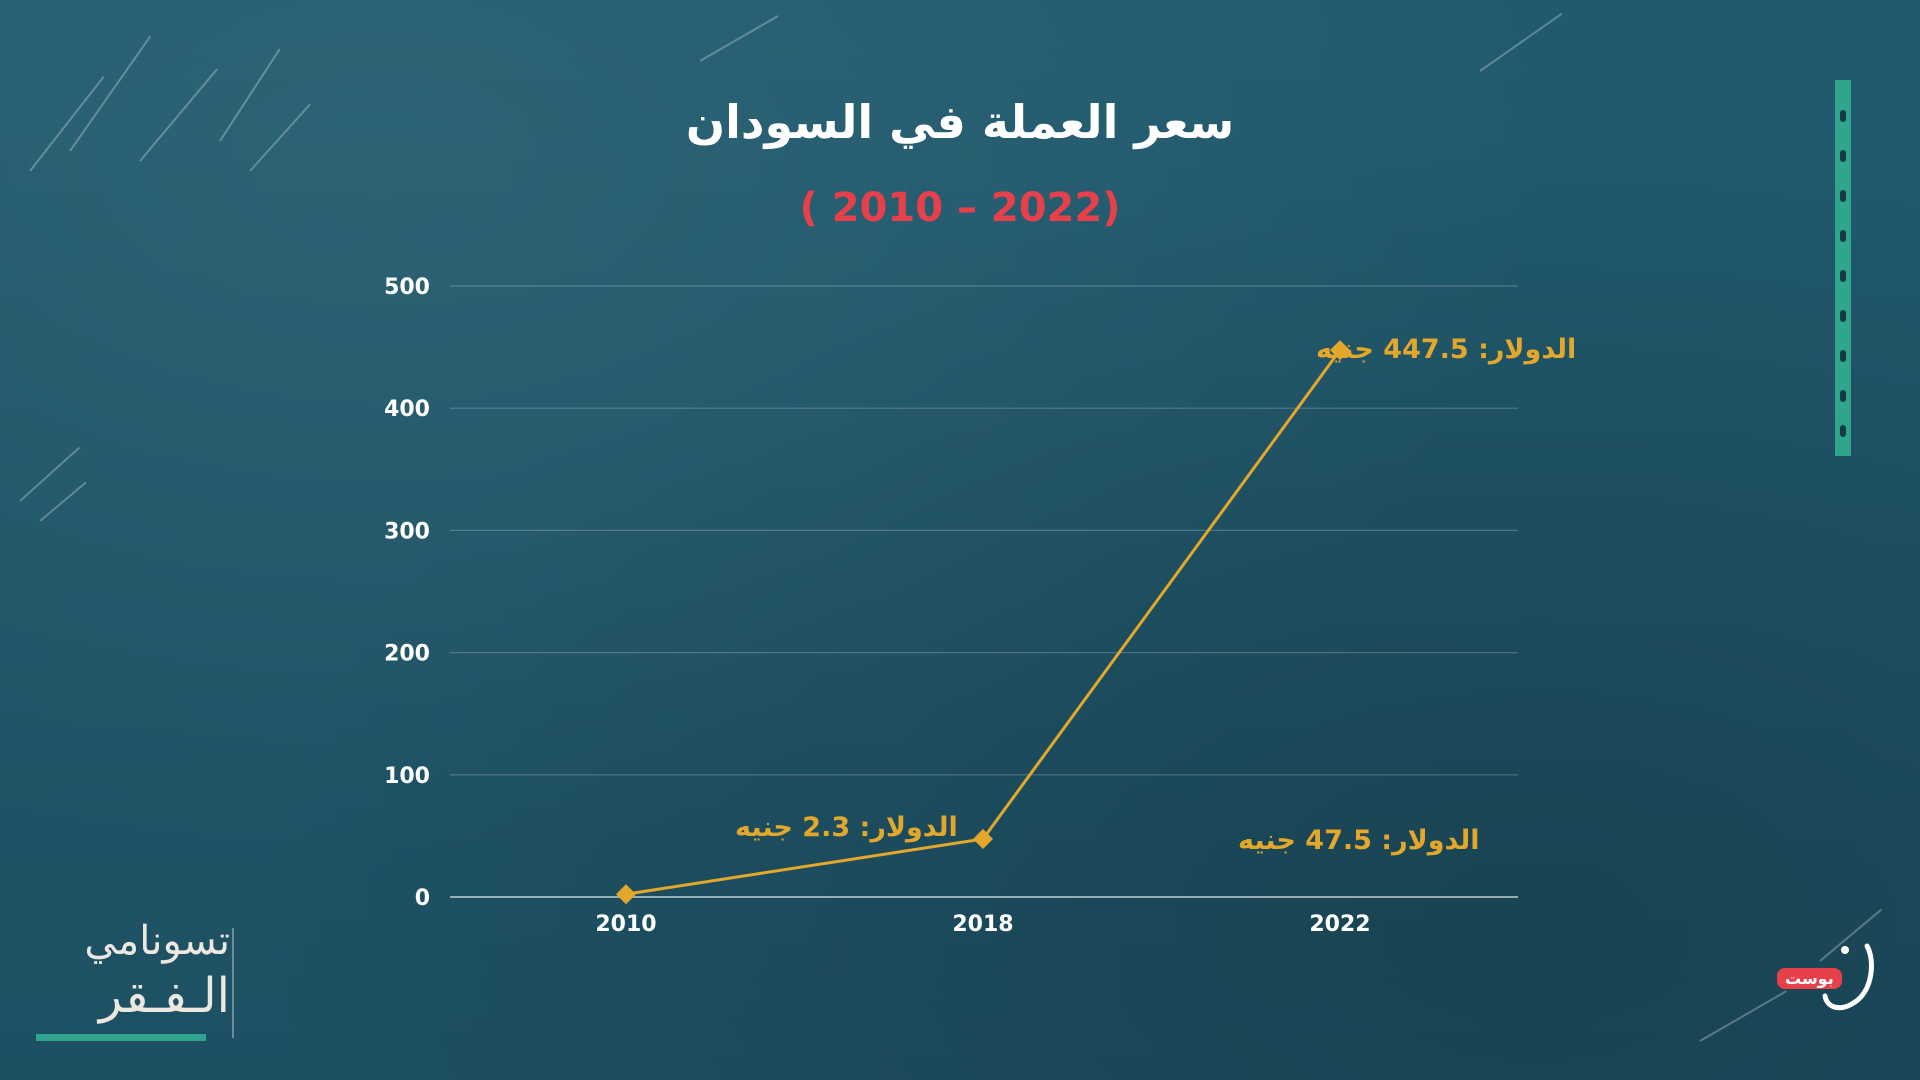 This screenshot has width=1920, height=1080. I want to click on brand-logo: بوست, so click(1830, 980).